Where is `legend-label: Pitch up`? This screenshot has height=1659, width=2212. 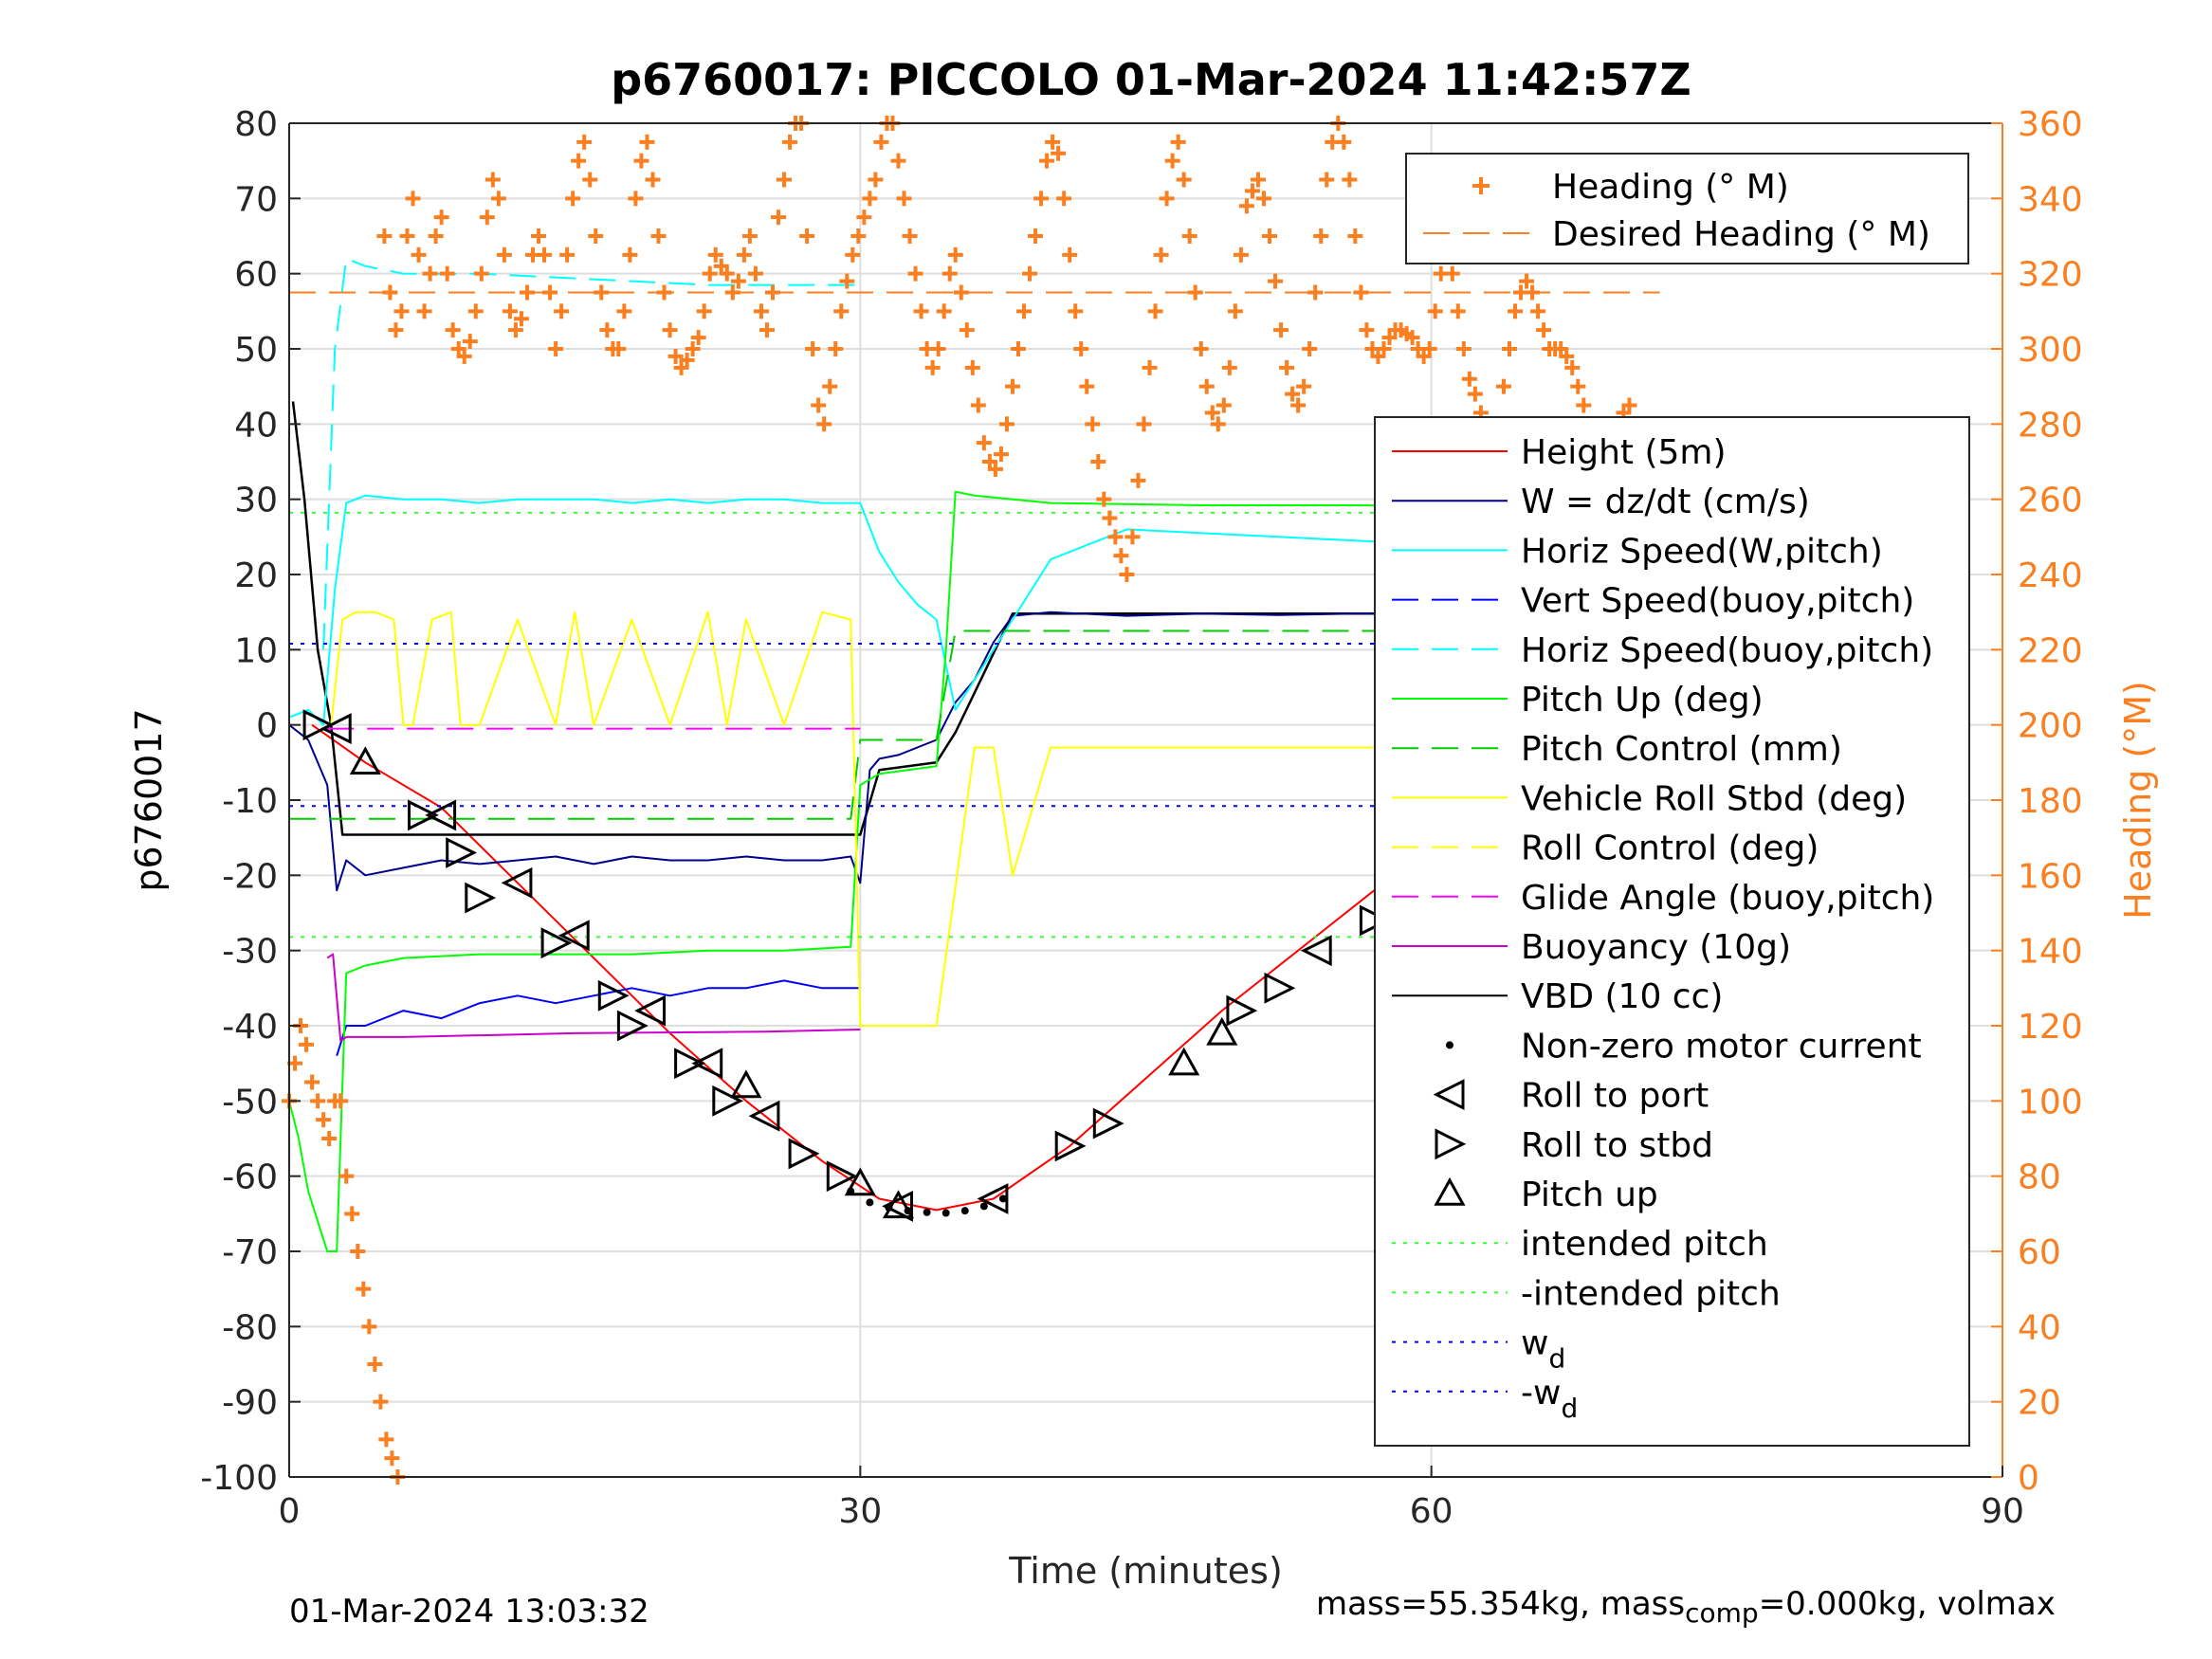
legend-label: Pitch up is located at coordinates (1589, 1195).